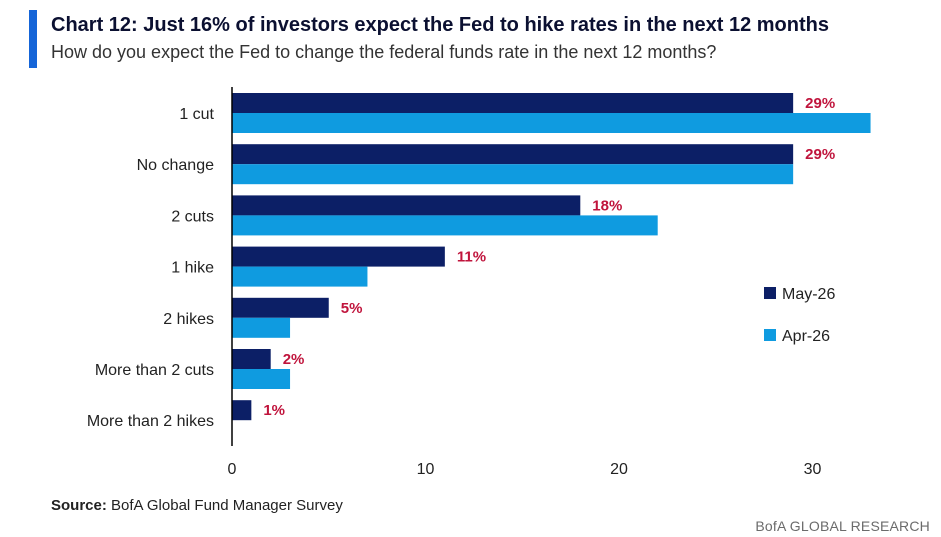 The image size is (941, 537). Describe the element at coordinates (79, 505) in the screenshot. I see `source-label: Source:` at that location.